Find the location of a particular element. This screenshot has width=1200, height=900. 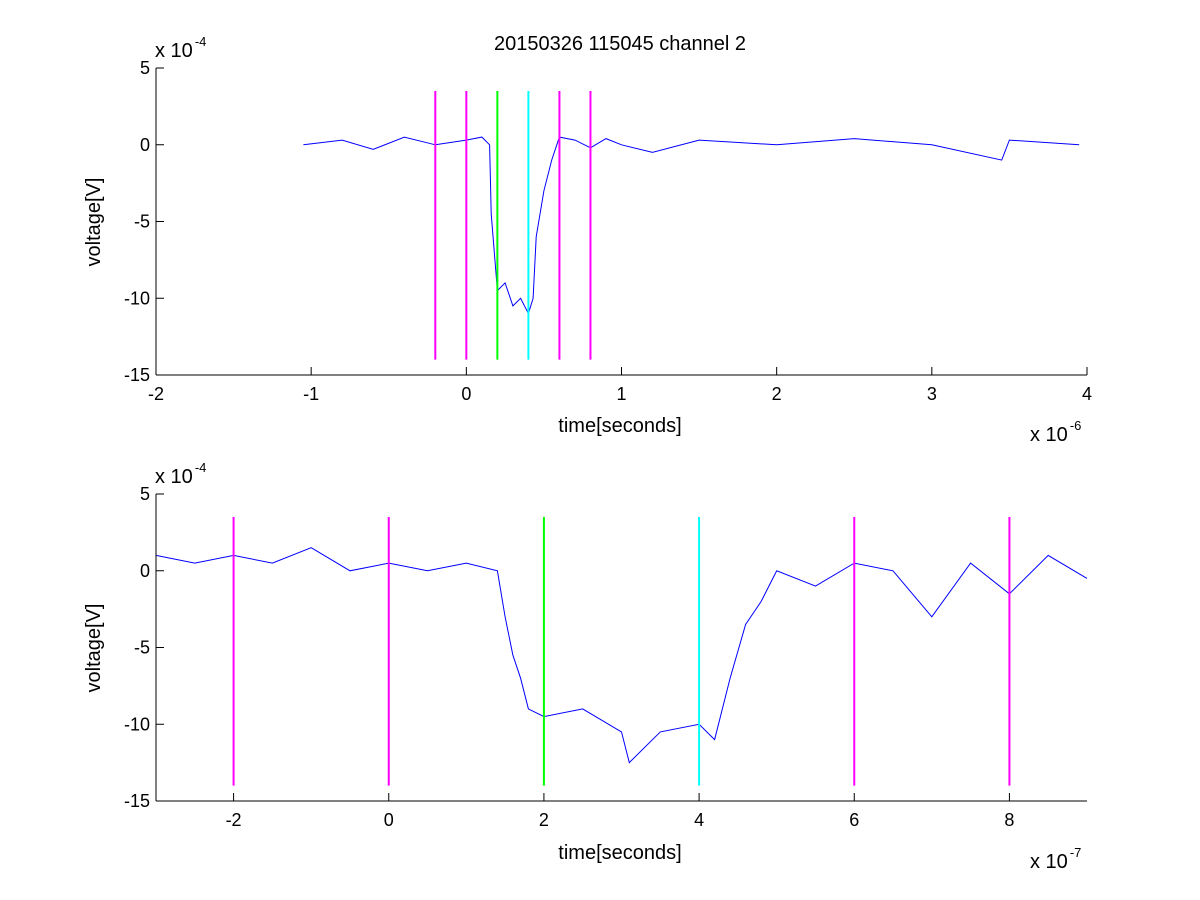

x-tick-label: 8 is located at coordinates (1009, 820).